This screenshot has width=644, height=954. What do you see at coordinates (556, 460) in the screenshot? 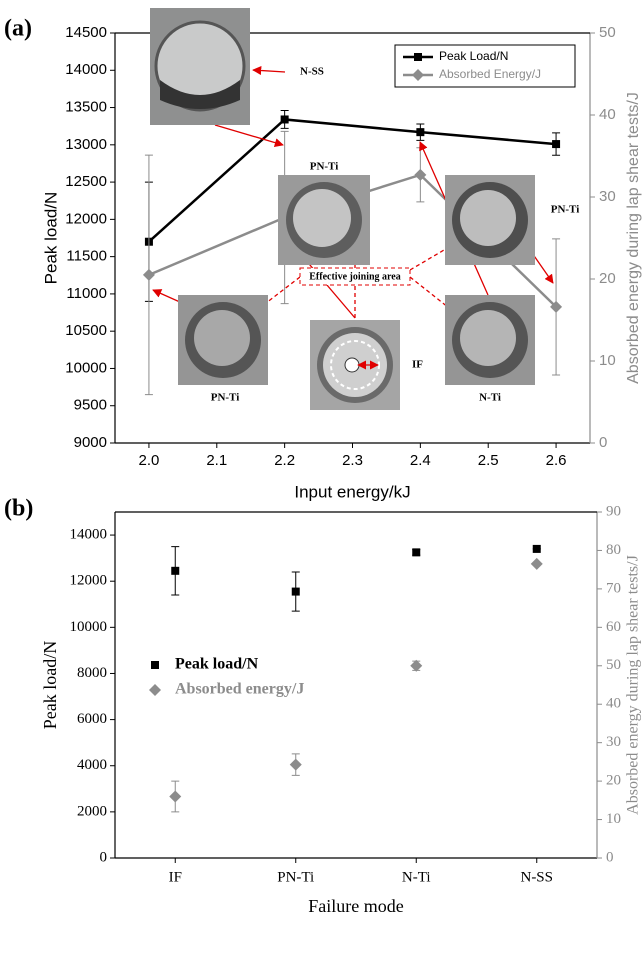
I see `x-tick-label: 2.6` at bounding box center [556, 460].